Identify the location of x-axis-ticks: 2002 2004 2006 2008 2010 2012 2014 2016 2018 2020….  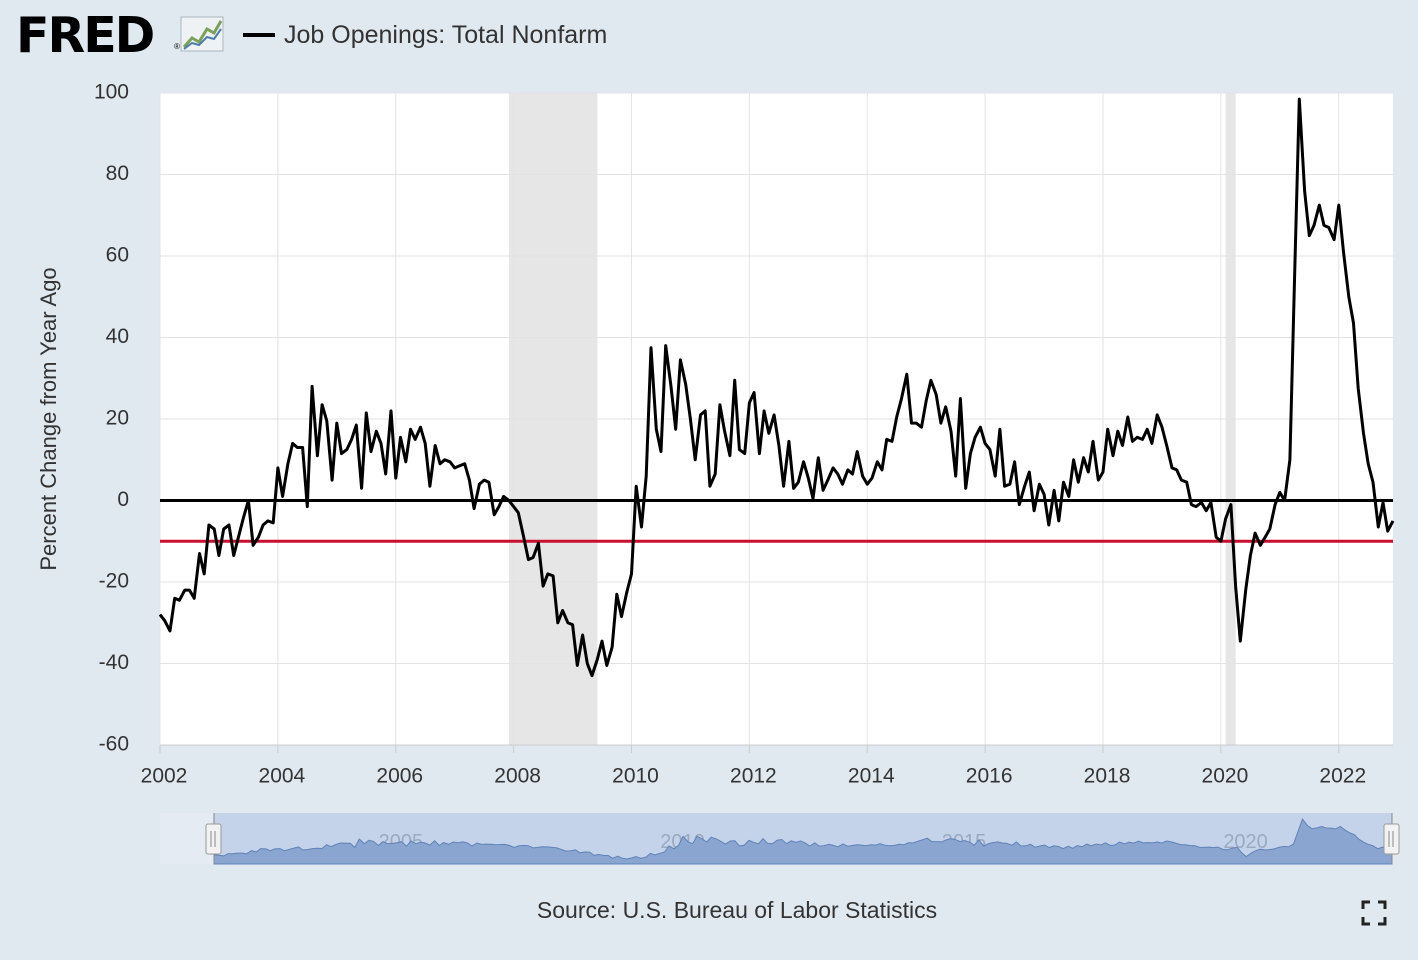
(767, 766).